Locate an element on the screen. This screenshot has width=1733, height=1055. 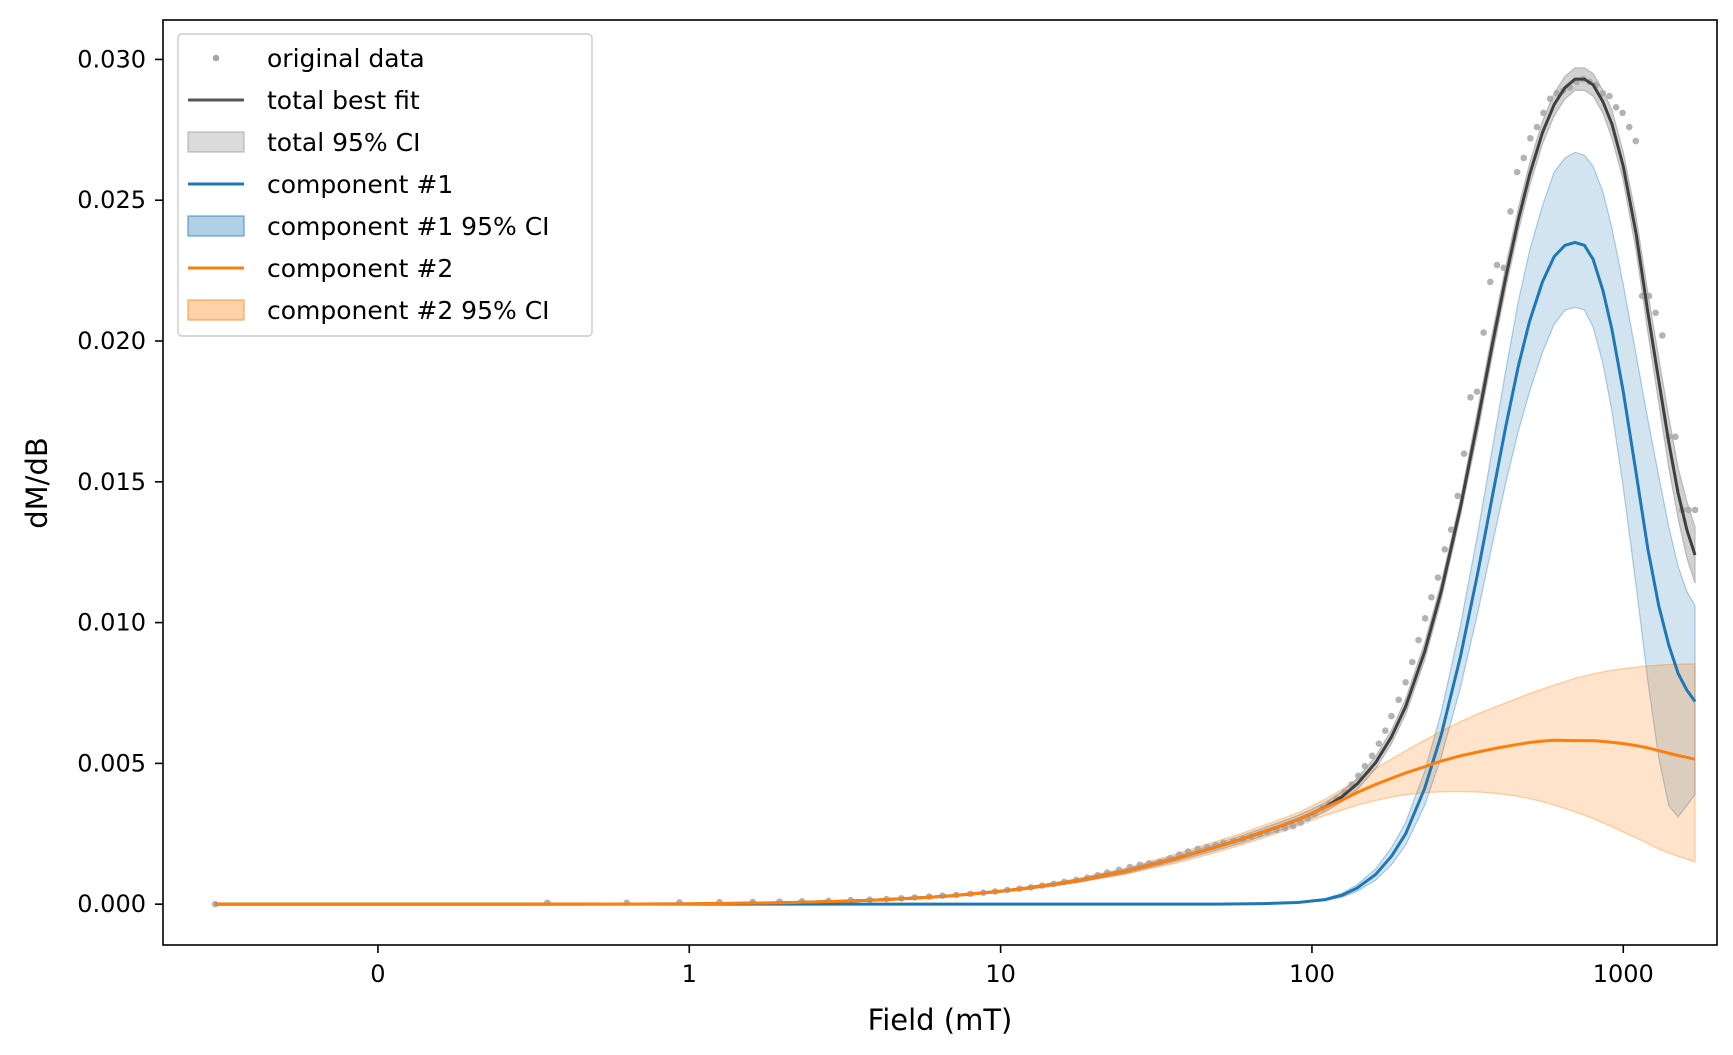
x-tick-label: 10 is located at coordinates (1000, 974).